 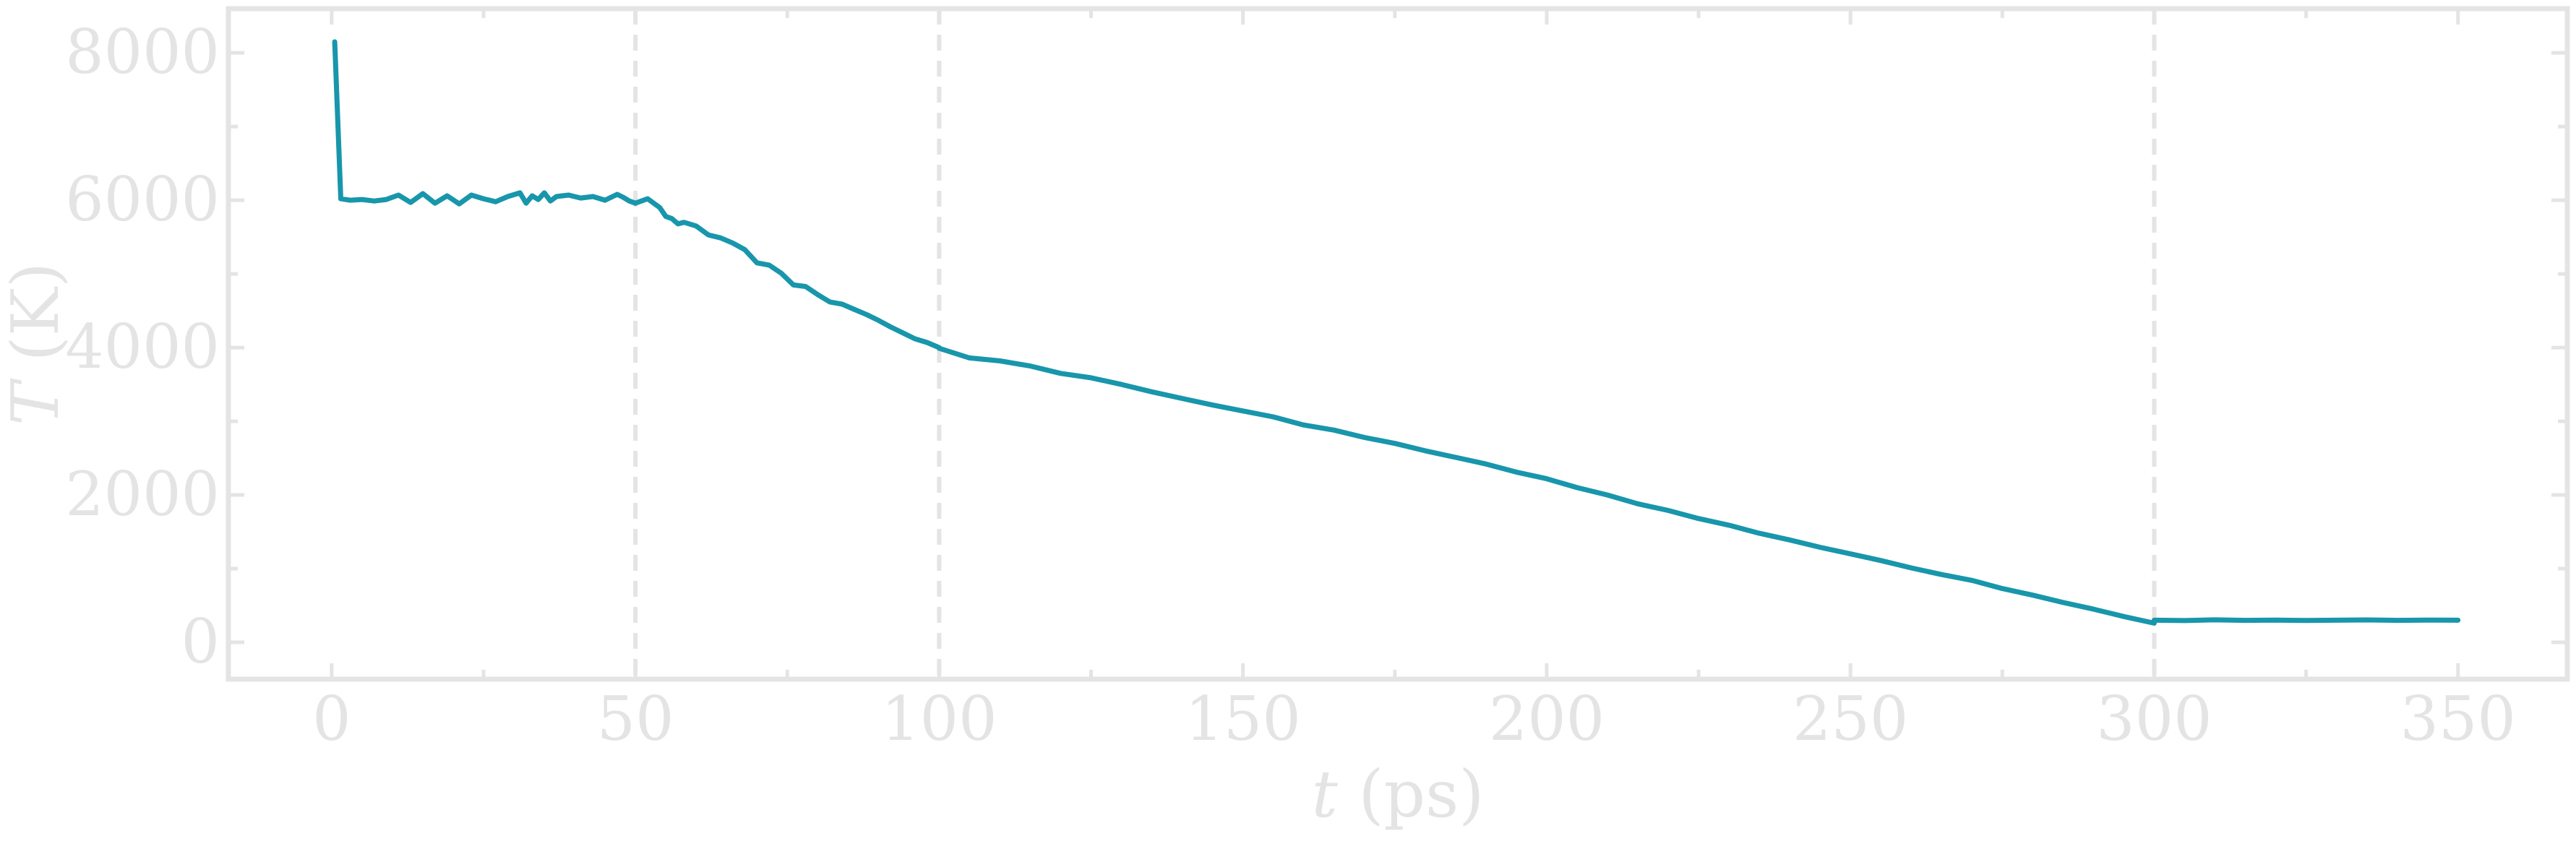 I want to click on x-axis-unit: (ps), so click(x=1412, y=794).